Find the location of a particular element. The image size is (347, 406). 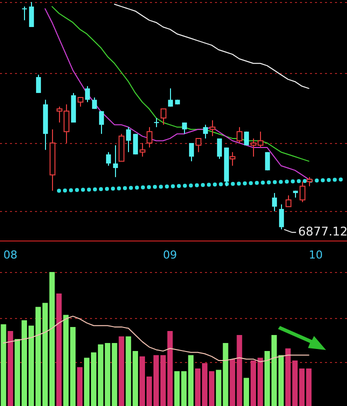

x-tick-label: 09 is located at coordinates (170, 255).